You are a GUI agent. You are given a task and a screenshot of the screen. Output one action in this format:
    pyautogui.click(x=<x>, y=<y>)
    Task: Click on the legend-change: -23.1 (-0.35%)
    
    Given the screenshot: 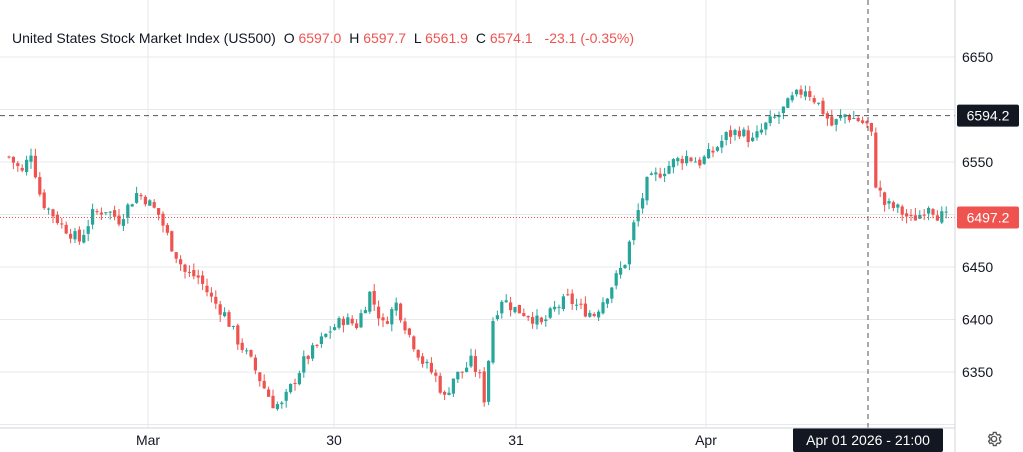 What is the action you would take?
    pyautogui.click(x=589, y=38)
    